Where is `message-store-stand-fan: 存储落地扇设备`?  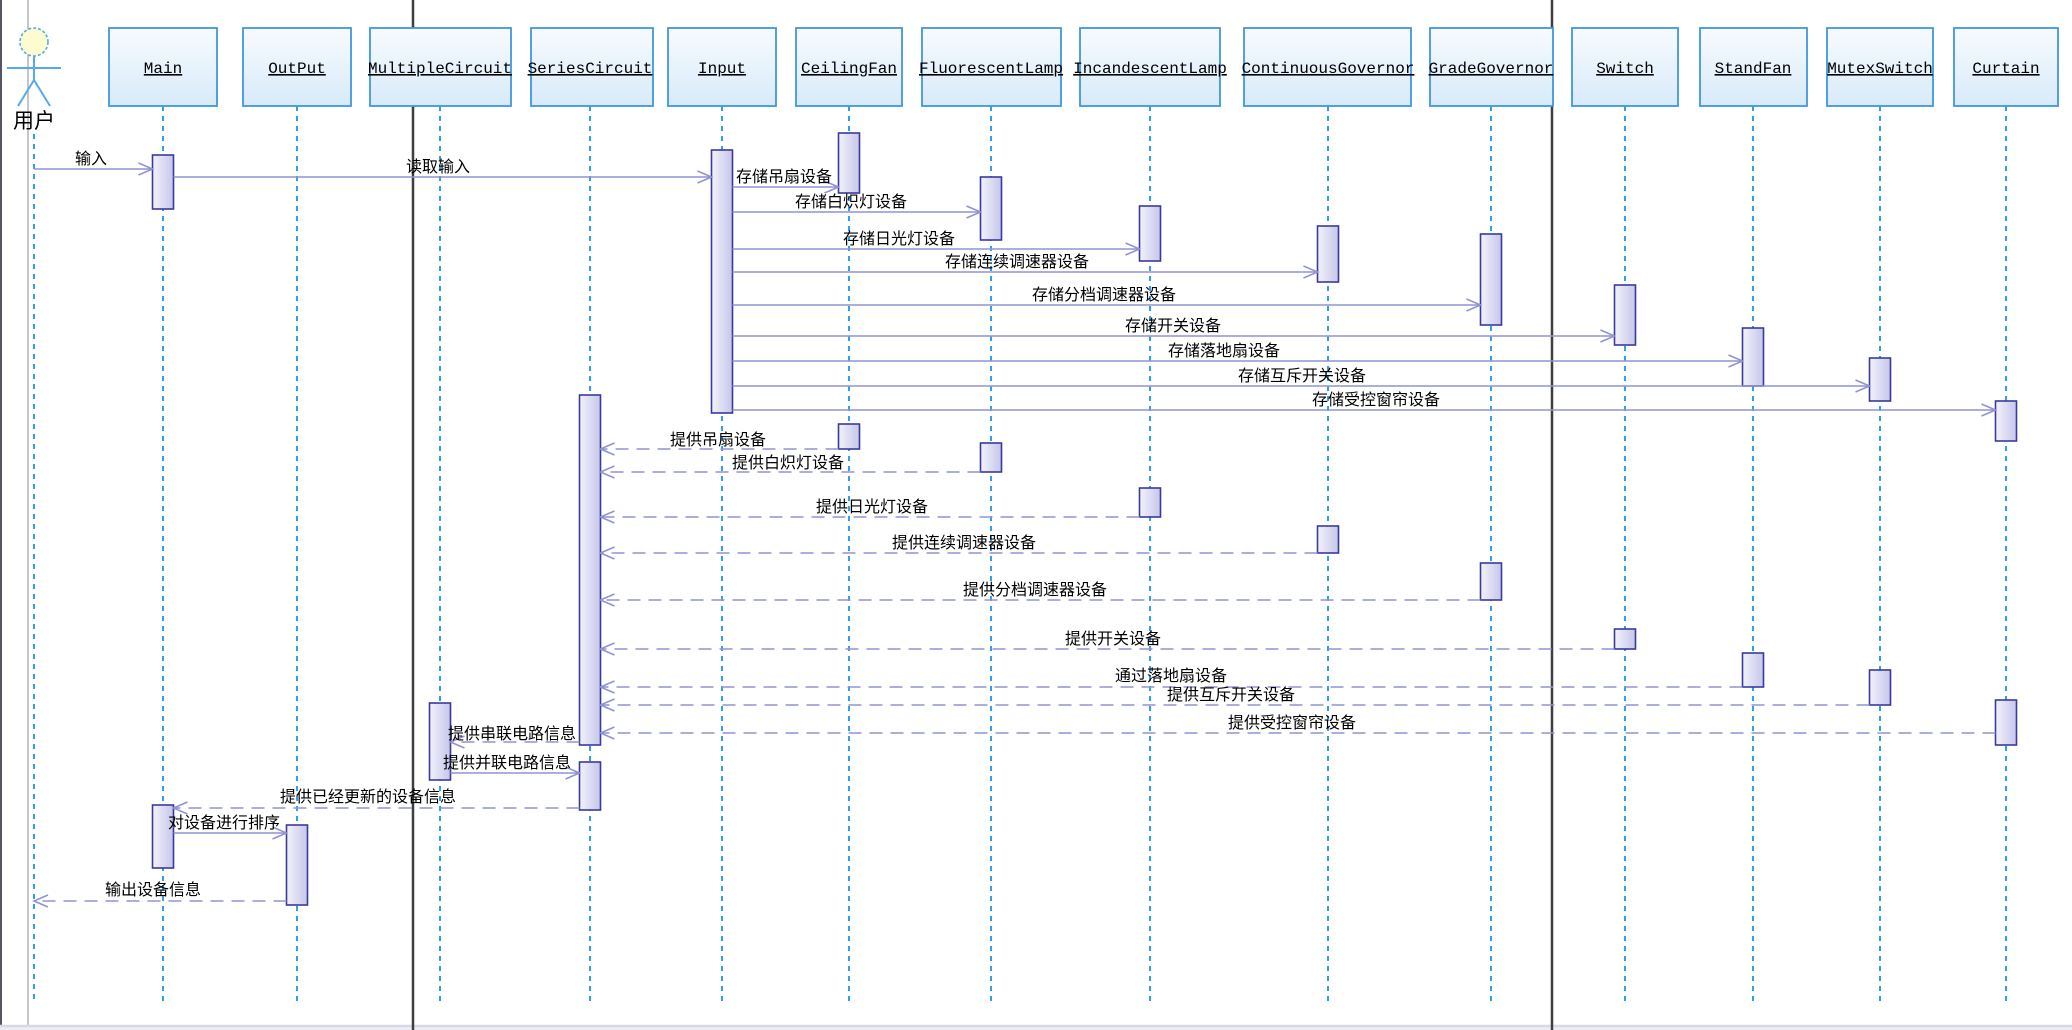 message-store-stand-fan: 存储落地扇设备 is located at coordinates (1238, 354).